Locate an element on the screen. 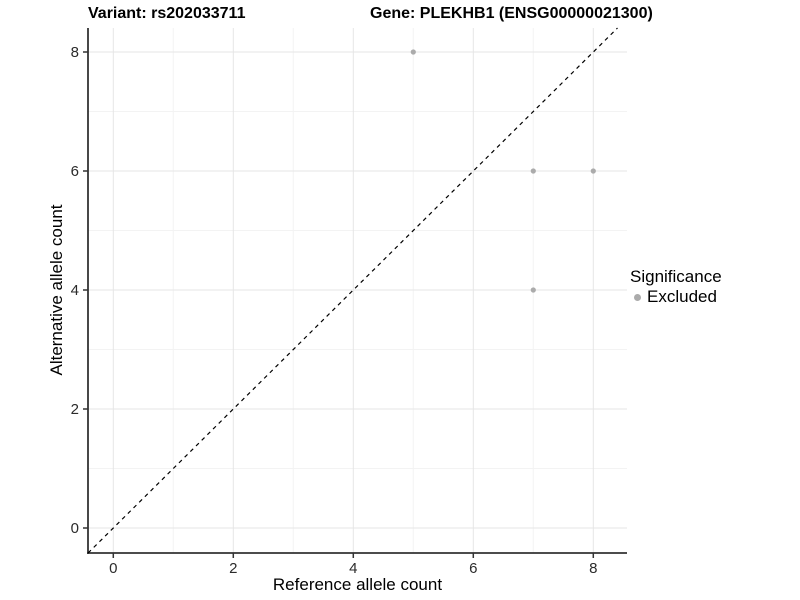  x-tick-label: 8 is located at coordinates (593, 568).